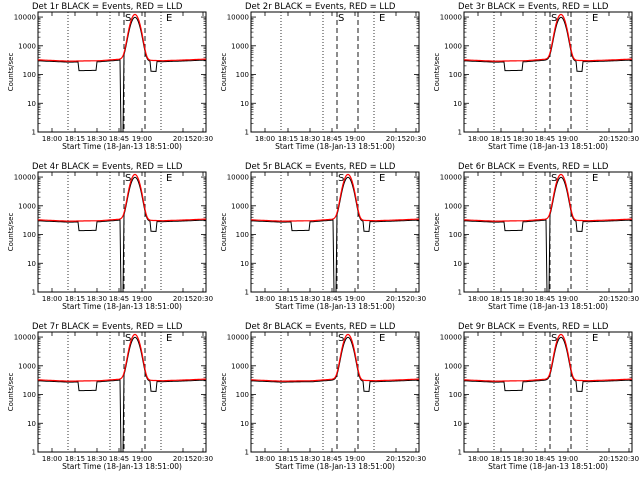 Image resolution: width=640 pixels, height=480 pixels. I want to click on panel-title: Det 1r BLACK = Events, RED = LLD, so click(107, 7).